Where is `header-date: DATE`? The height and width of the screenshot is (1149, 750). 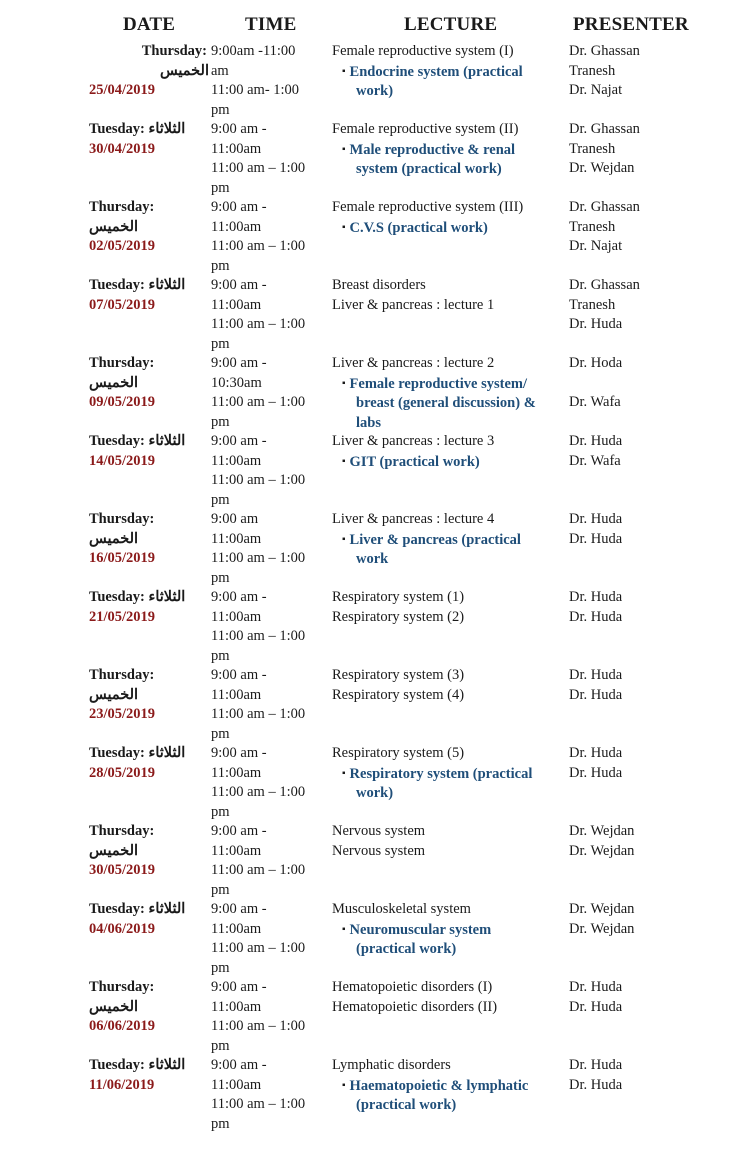 header-date: DATE is located at coordinates (149, 24).